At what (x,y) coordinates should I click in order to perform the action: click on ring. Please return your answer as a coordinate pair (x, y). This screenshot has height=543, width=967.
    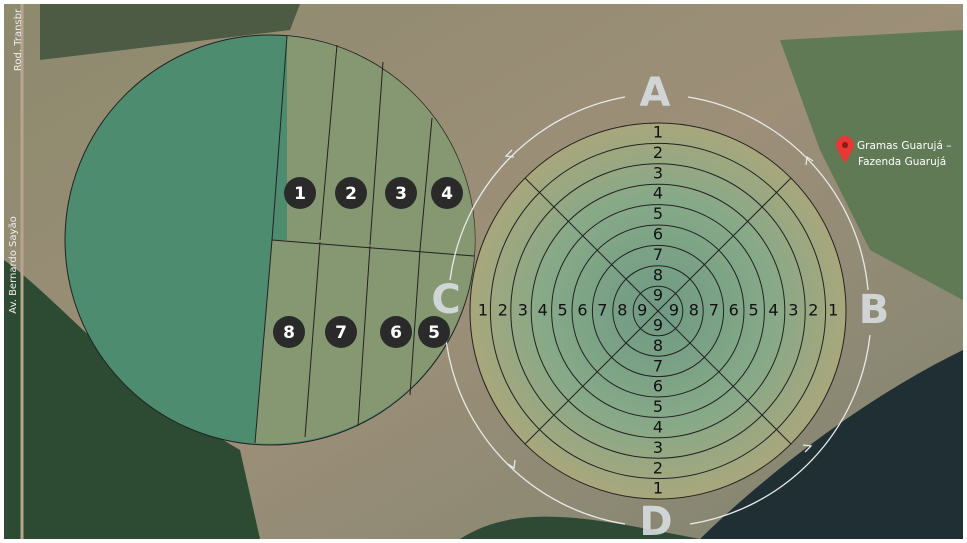
    Looking at the image, I should click on (658, 311).